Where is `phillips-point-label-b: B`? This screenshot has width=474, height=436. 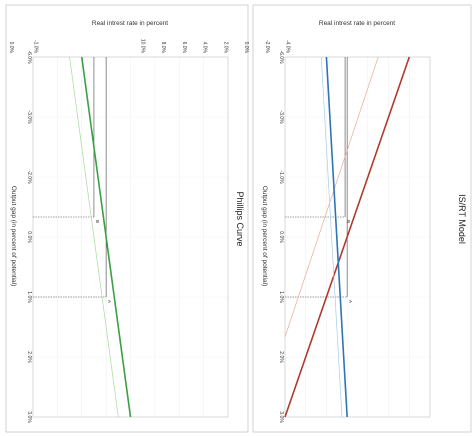 phillips-point-label-b: B is located at coordinates (97, 221).